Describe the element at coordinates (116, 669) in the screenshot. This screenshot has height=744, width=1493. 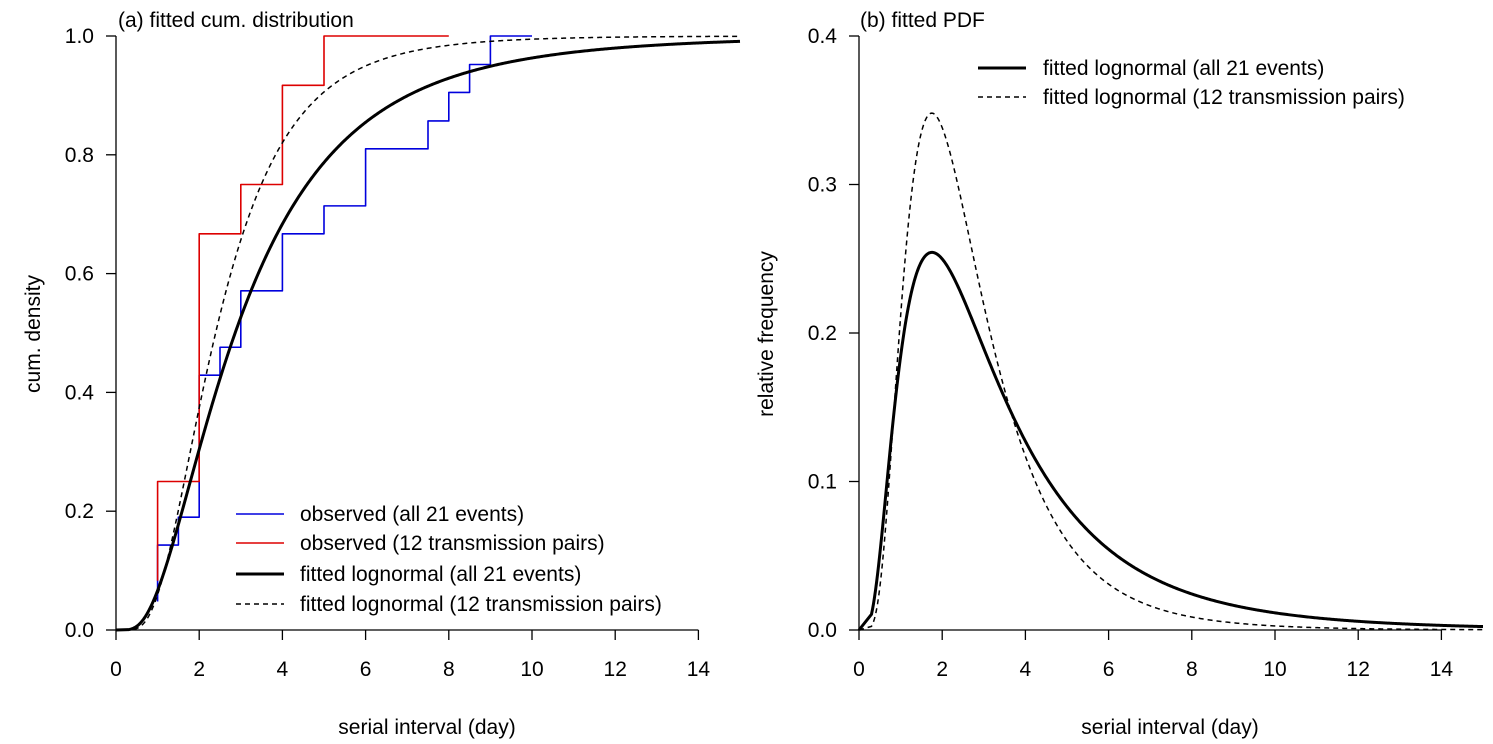
I see `panel-a-x-tick-label: 0` at that location.